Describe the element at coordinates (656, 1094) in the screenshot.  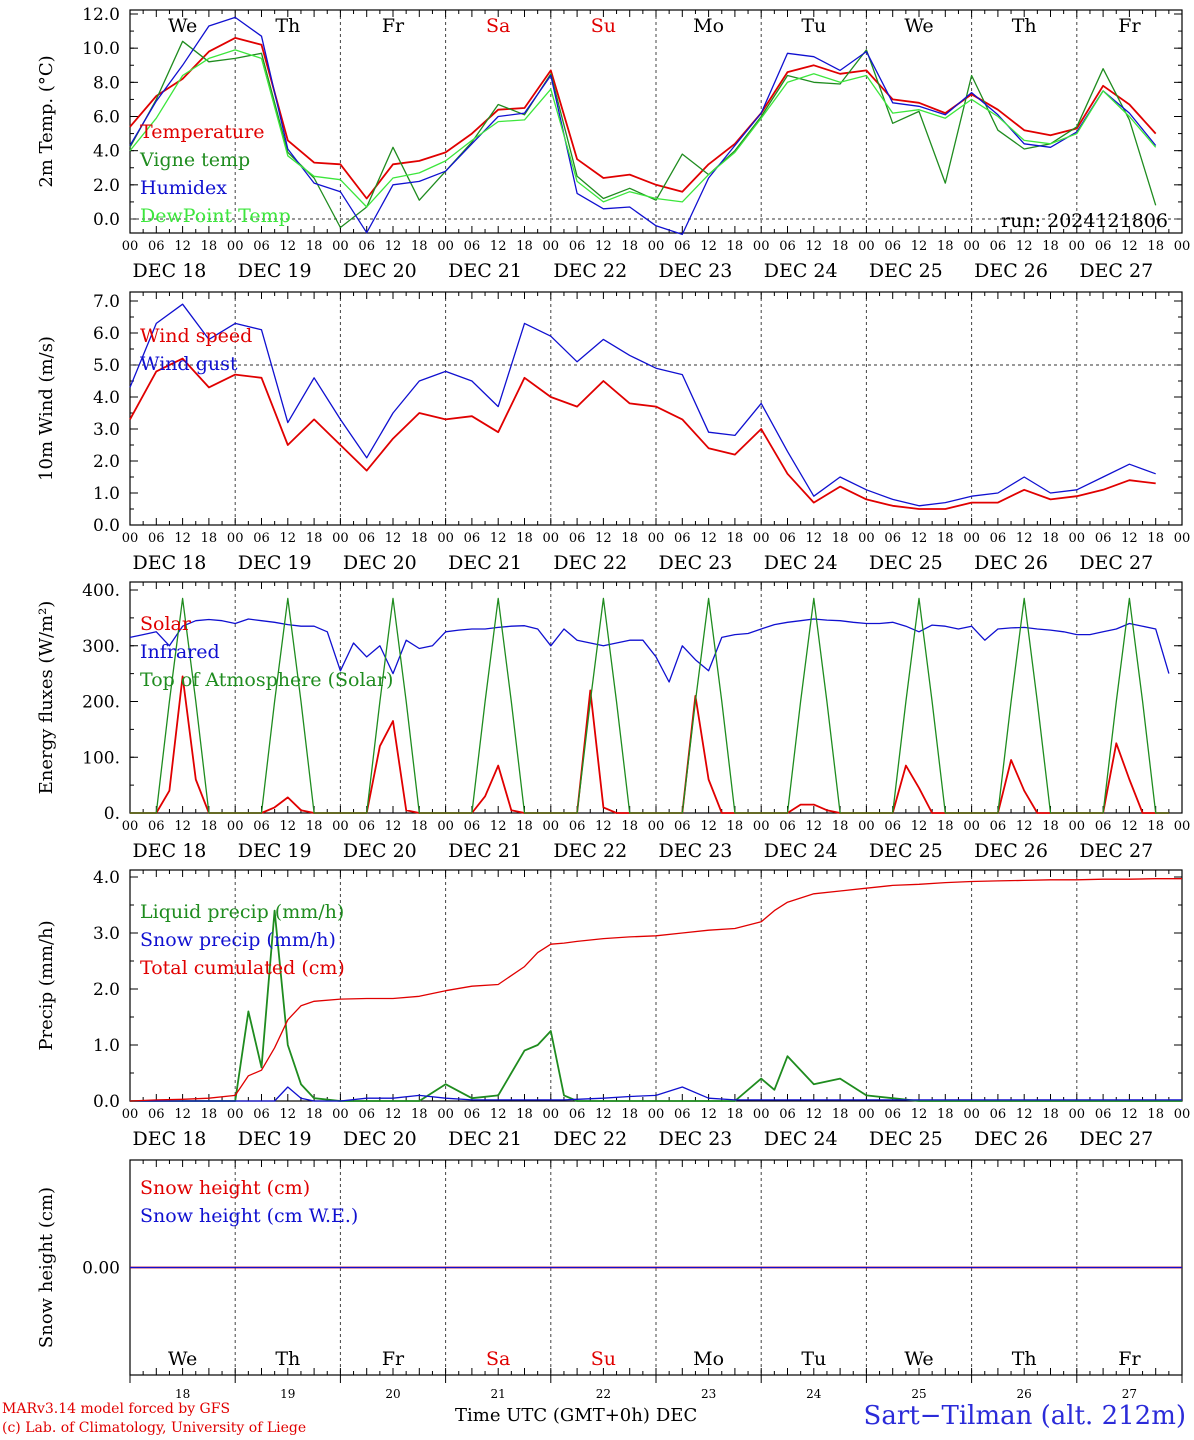
I see `panel-4-series-snow-precip-mm-h` at that location.